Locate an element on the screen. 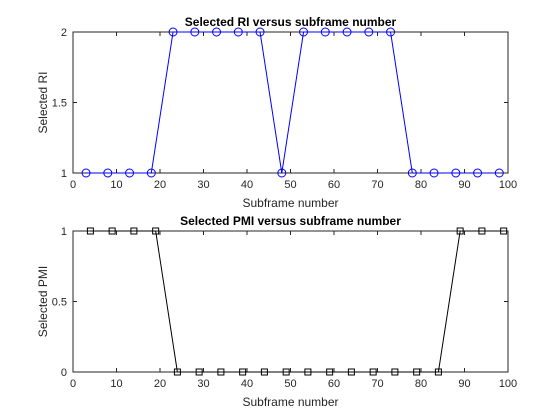 The image size is (560, 420). ri-x-tick-label: 70 is located at coordinates (377, 185).